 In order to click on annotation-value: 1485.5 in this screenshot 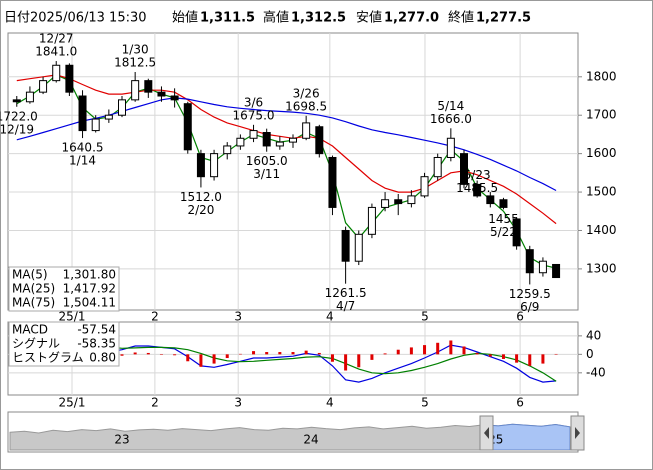, I will do `click(477, 188)`.